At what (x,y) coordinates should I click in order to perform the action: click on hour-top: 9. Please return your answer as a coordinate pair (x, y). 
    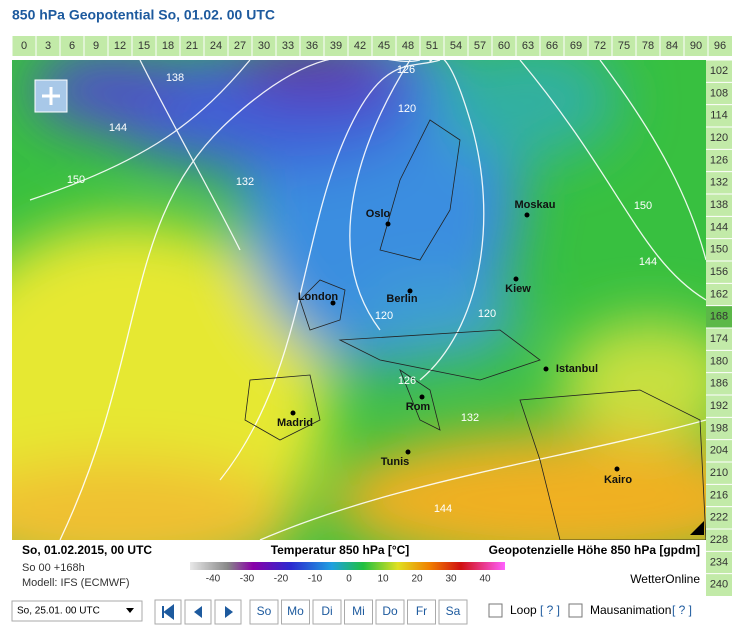
    Looking at the image, I should click on (96, 46).